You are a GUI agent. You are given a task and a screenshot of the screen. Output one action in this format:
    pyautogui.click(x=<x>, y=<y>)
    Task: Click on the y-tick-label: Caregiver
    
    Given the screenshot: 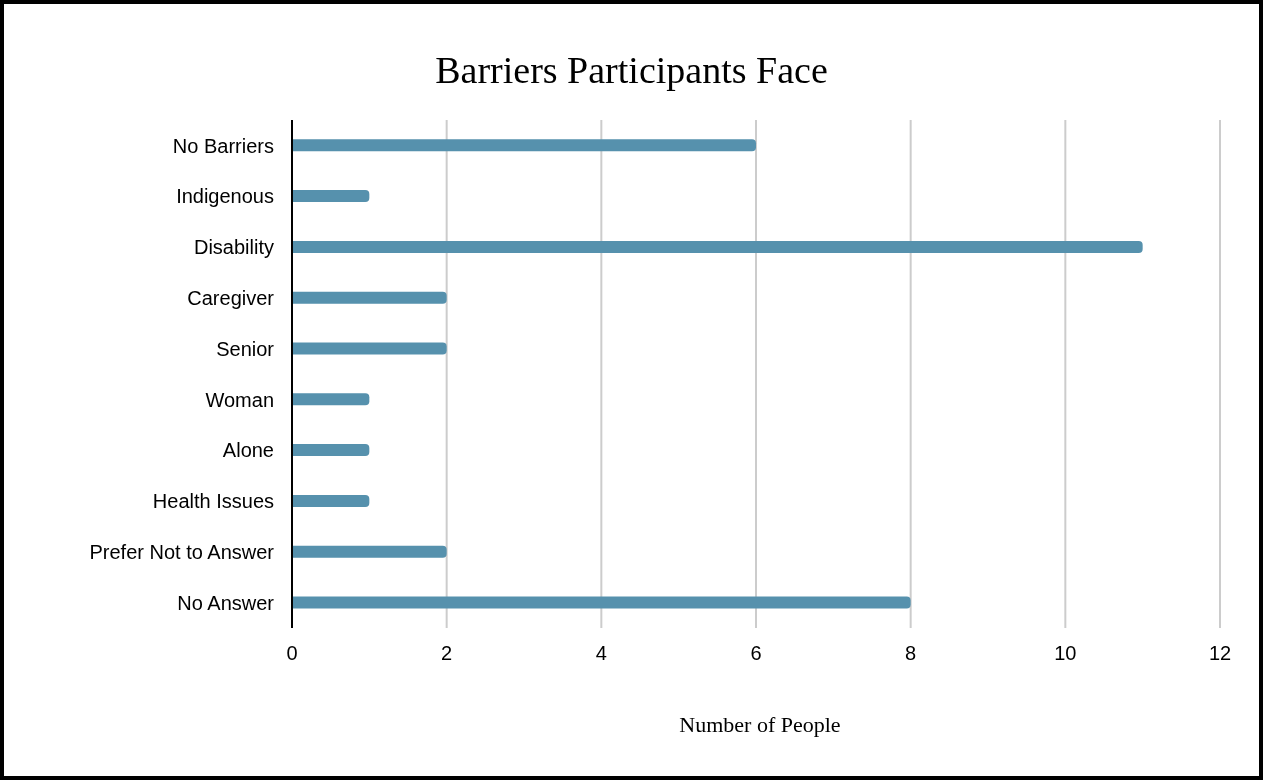 What is the action you would take?
    pyautogui.click(x=231, y=297)
    